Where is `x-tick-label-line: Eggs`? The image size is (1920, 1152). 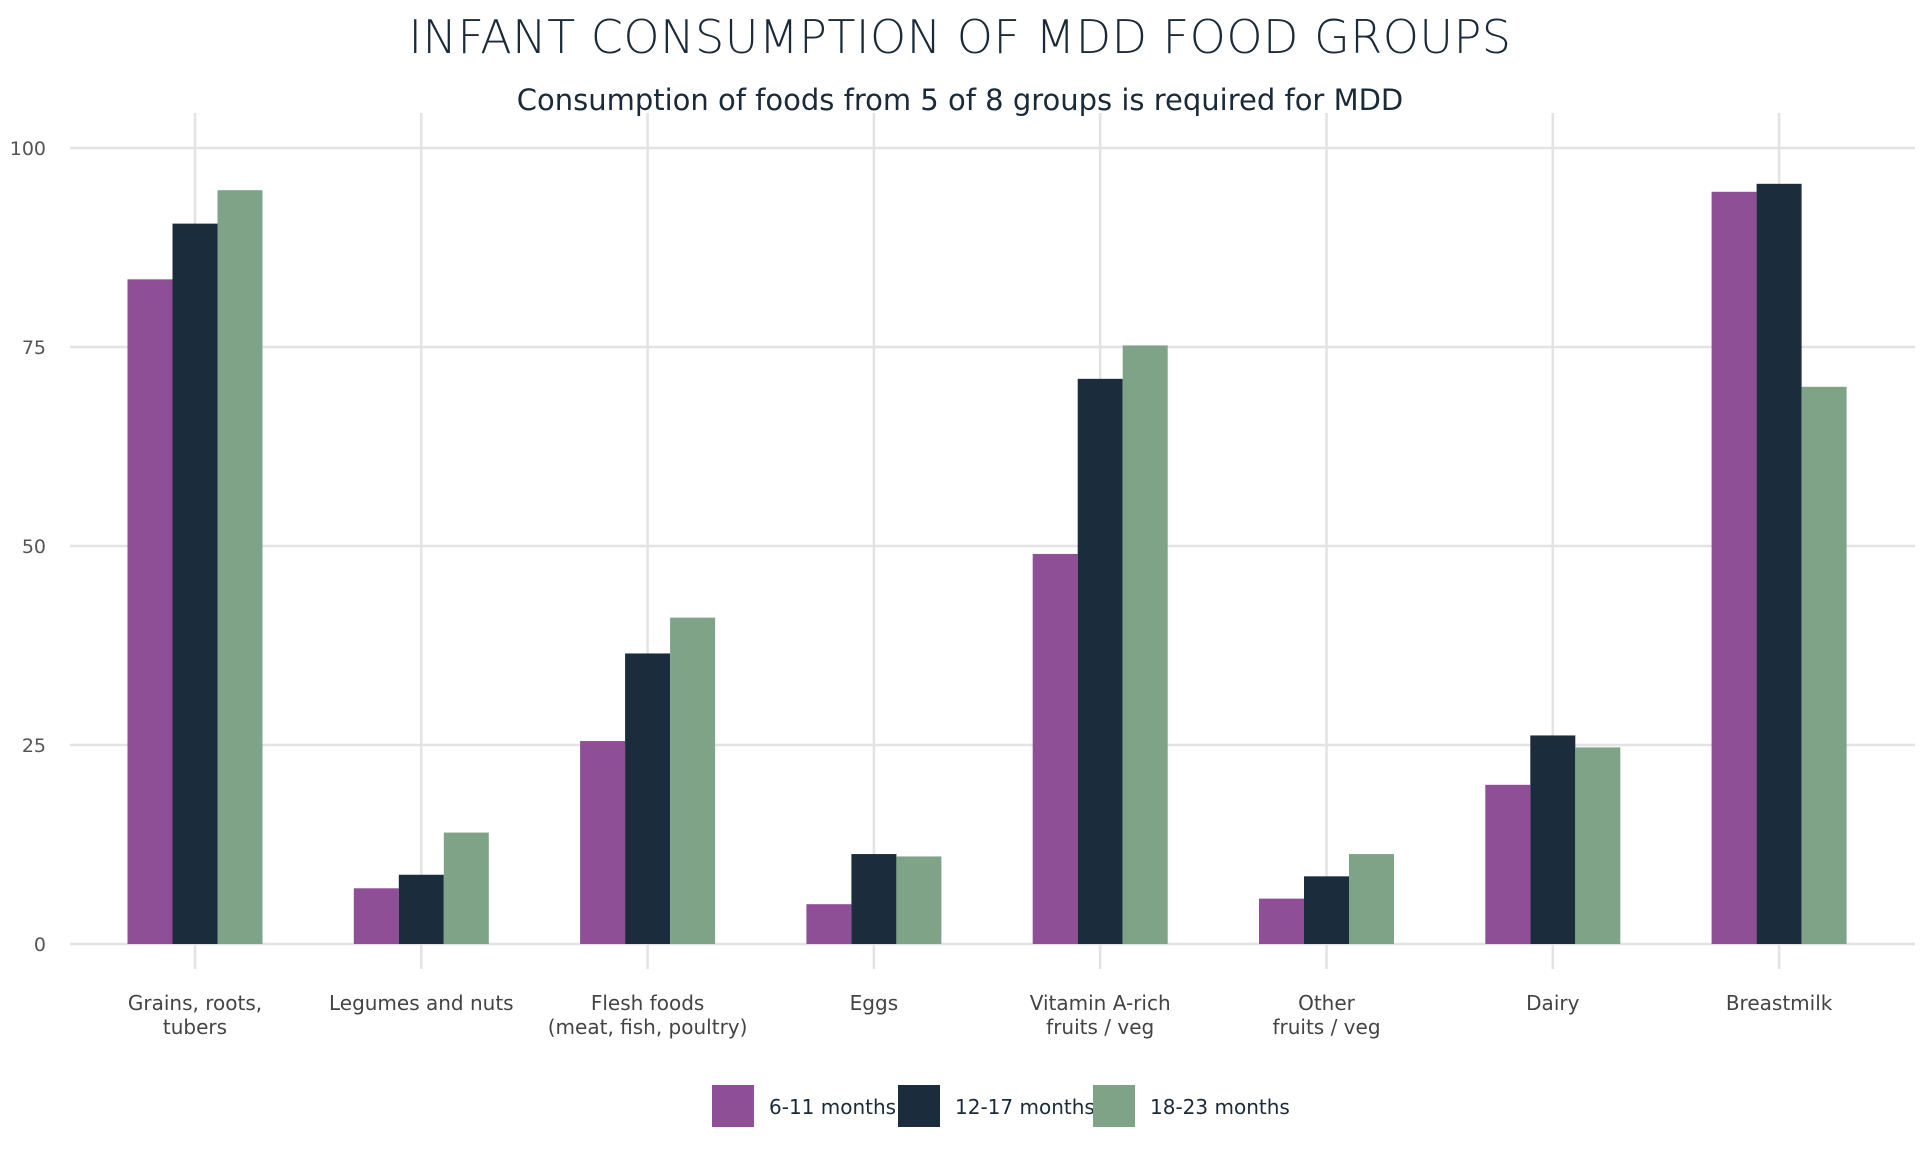
x-tick-label-line: Eggs is located at coordinates (874, 1003).